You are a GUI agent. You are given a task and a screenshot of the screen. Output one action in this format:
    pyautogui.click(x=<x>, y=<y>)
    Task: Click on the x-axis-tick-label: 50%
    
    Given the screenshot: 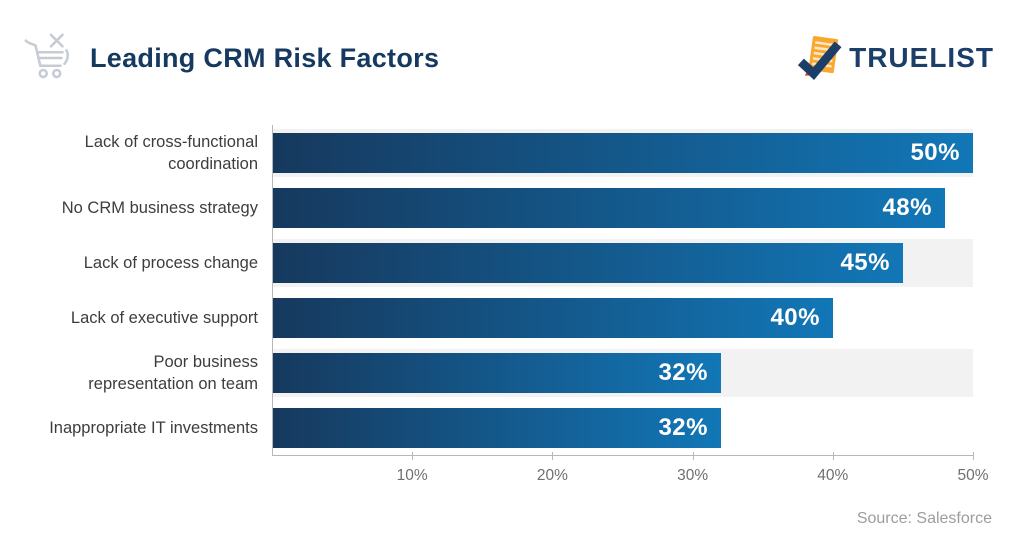 What is the action you would take?
    pyautogui.click(x=973, y=475)
    